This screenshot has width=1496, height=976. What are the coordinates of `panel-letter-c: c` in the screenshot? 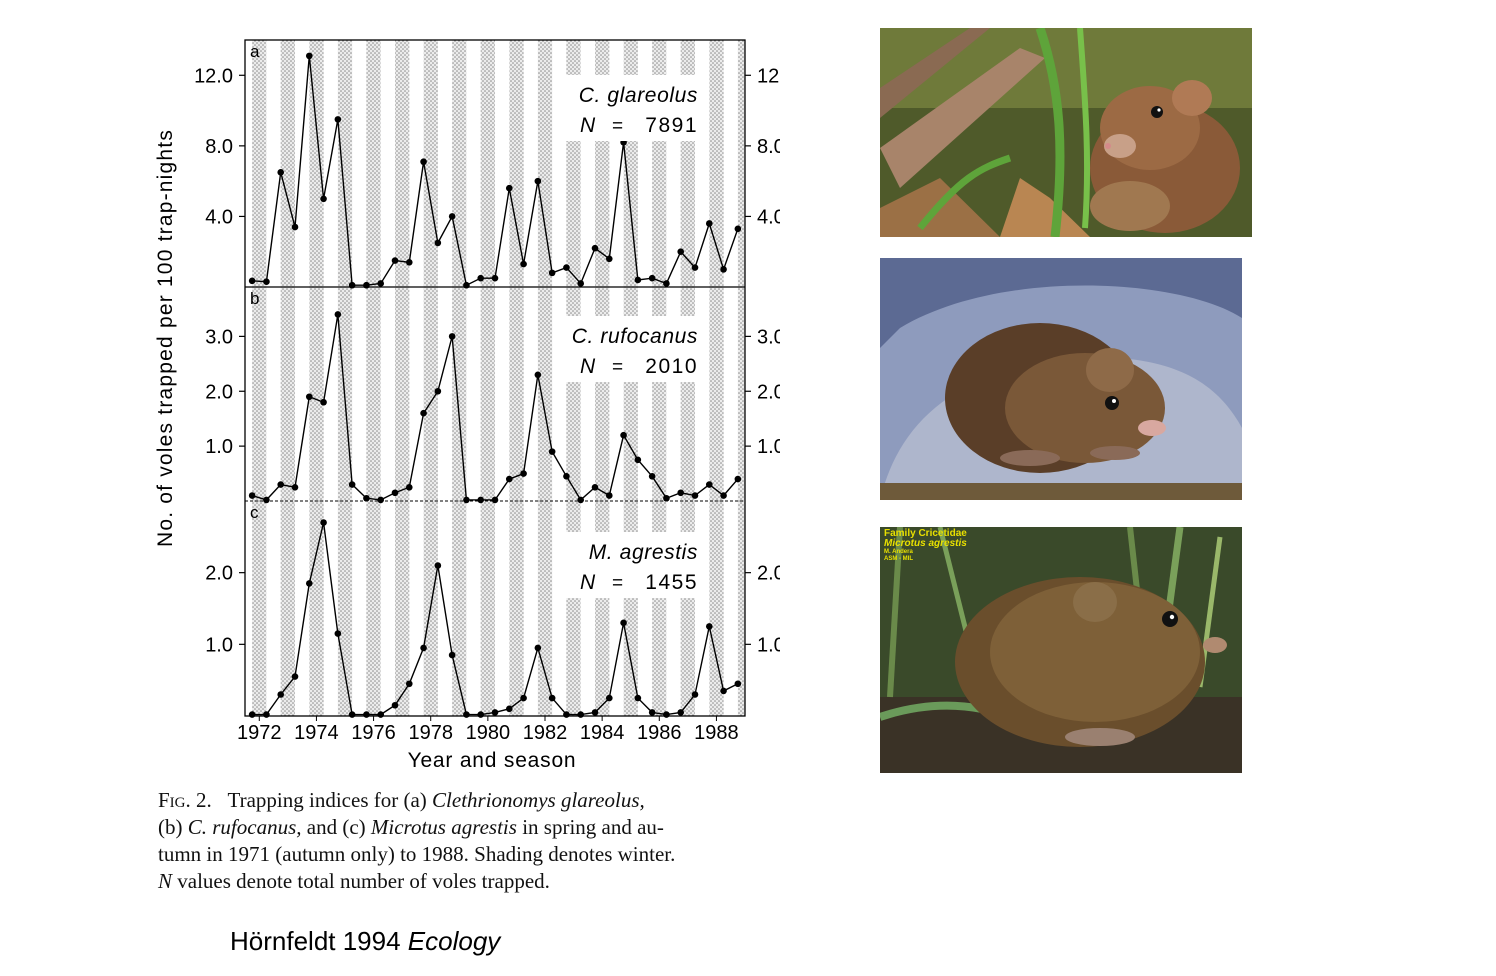 It's located at (254, 512).